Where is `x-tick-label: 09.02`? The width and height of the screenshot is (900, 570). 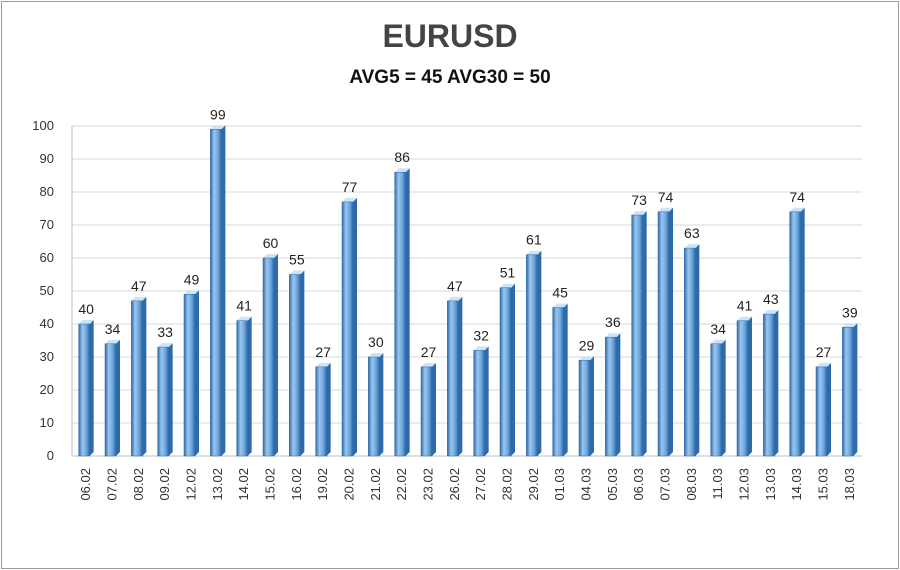
x-tick-label: 09.02 is located at coordinates (164, 484).